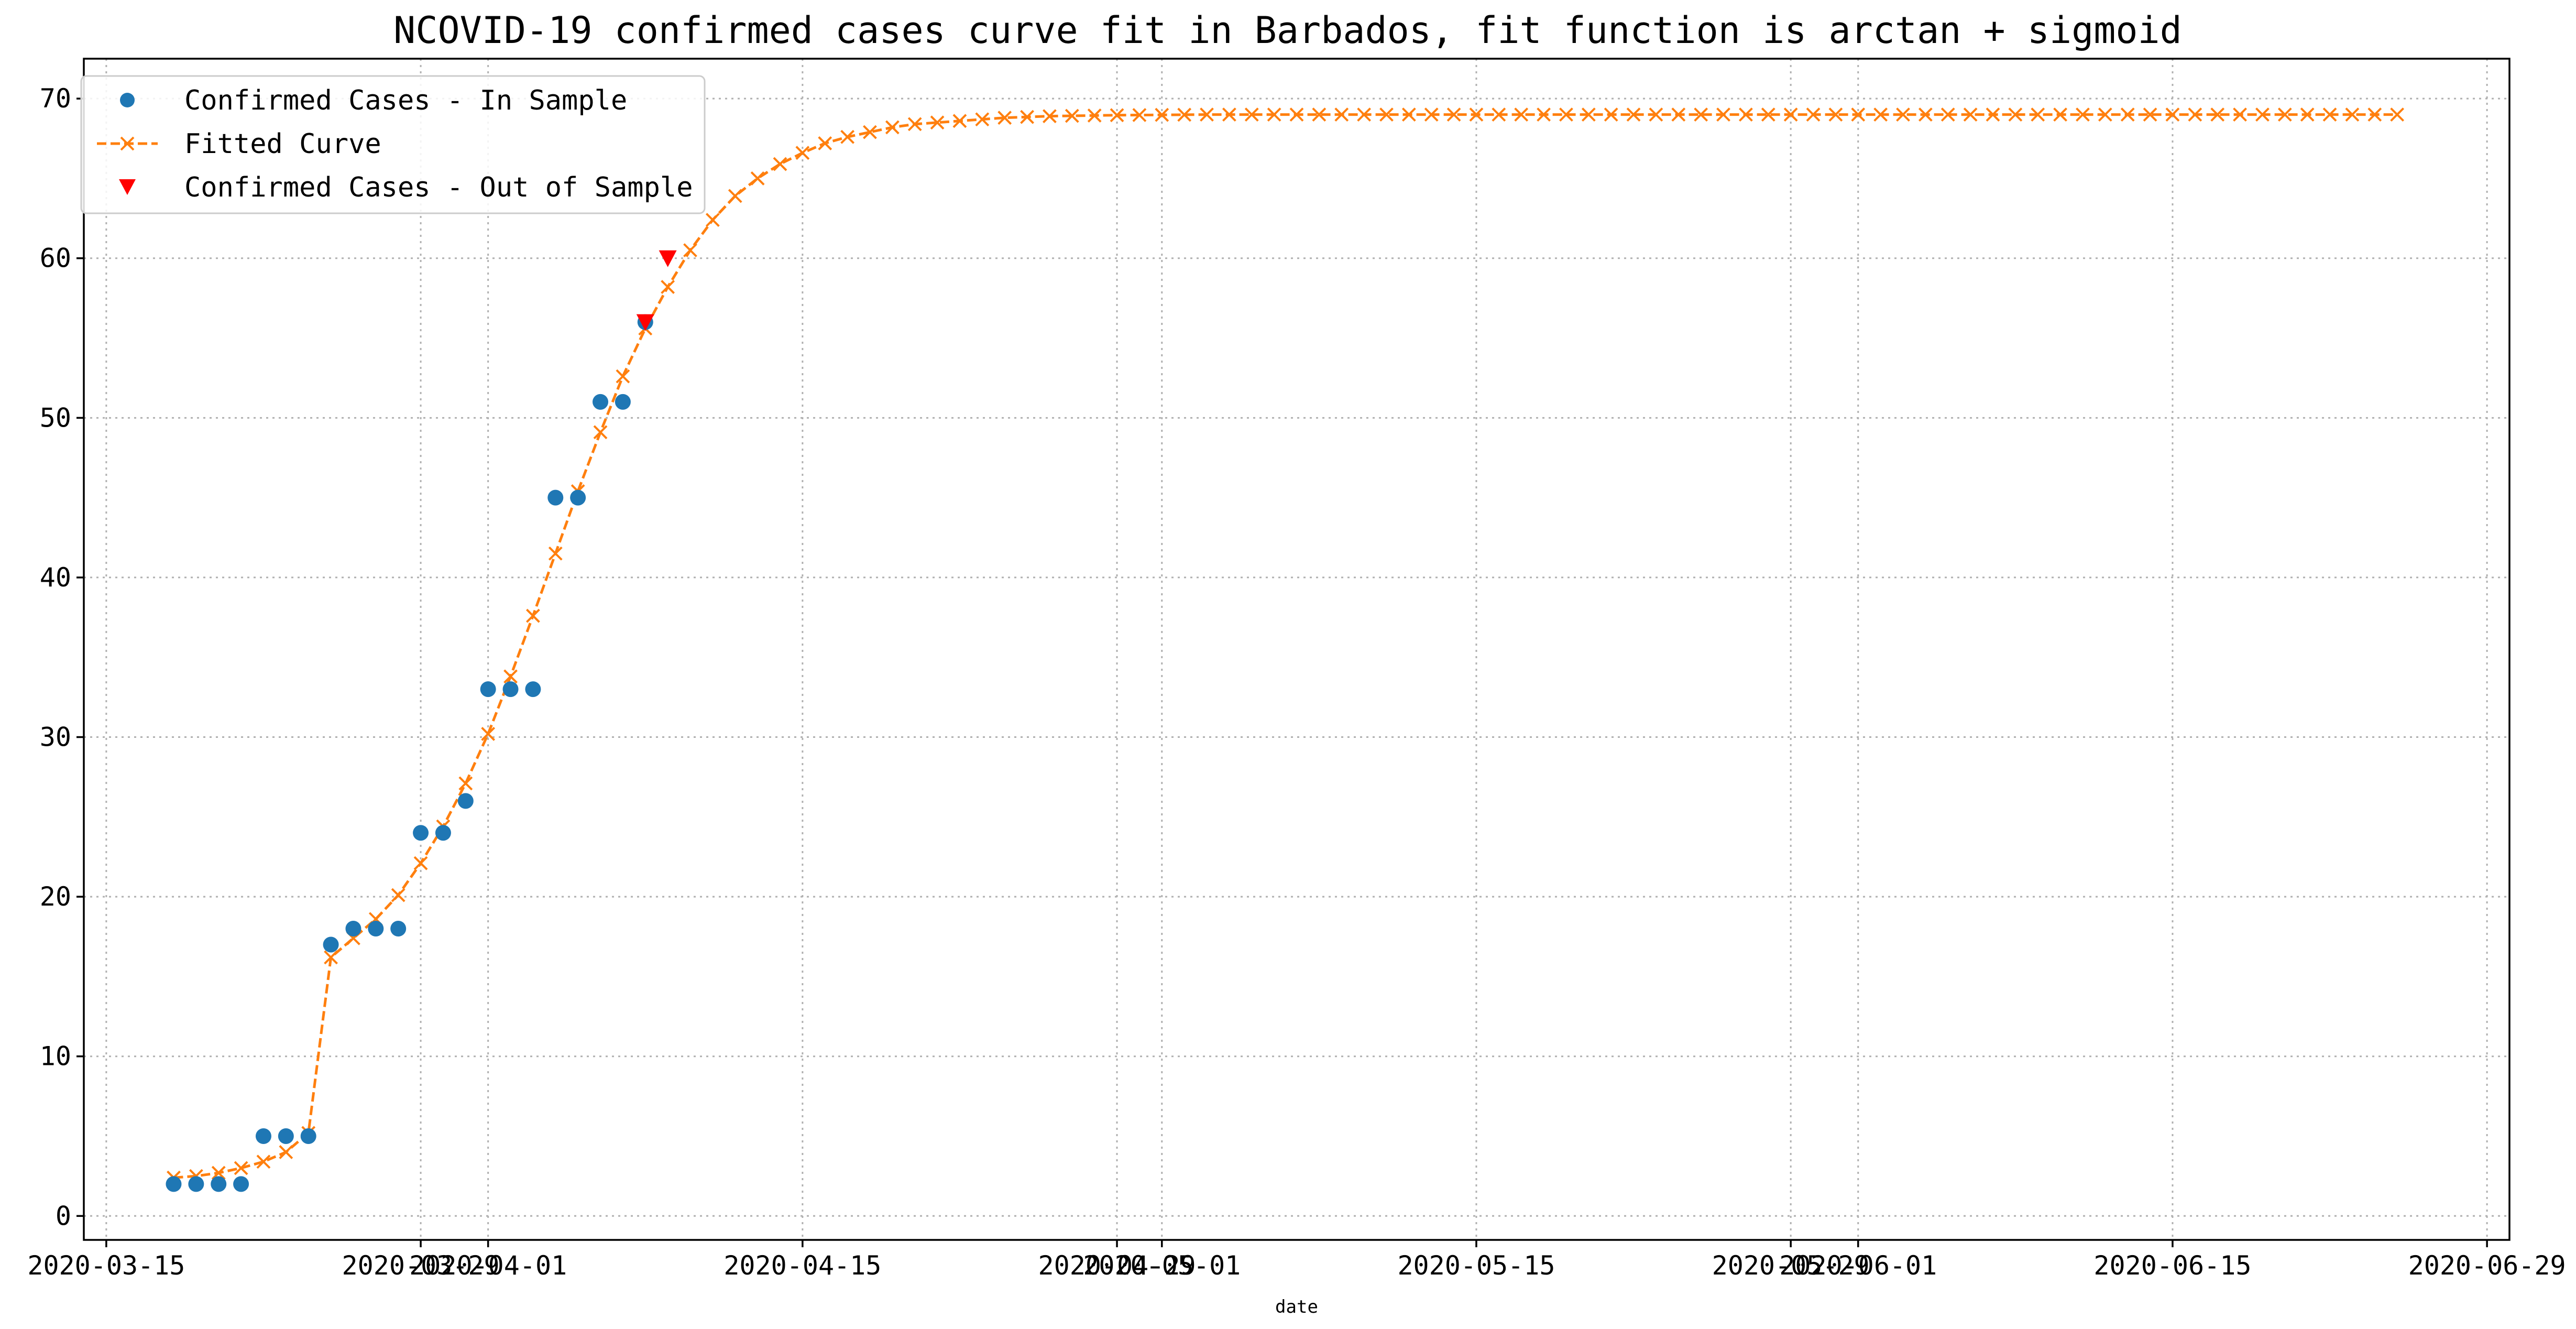  Describe the element at coordinates (55, 417) in the screenshot. I see `y-tick-label: 50` at that location.